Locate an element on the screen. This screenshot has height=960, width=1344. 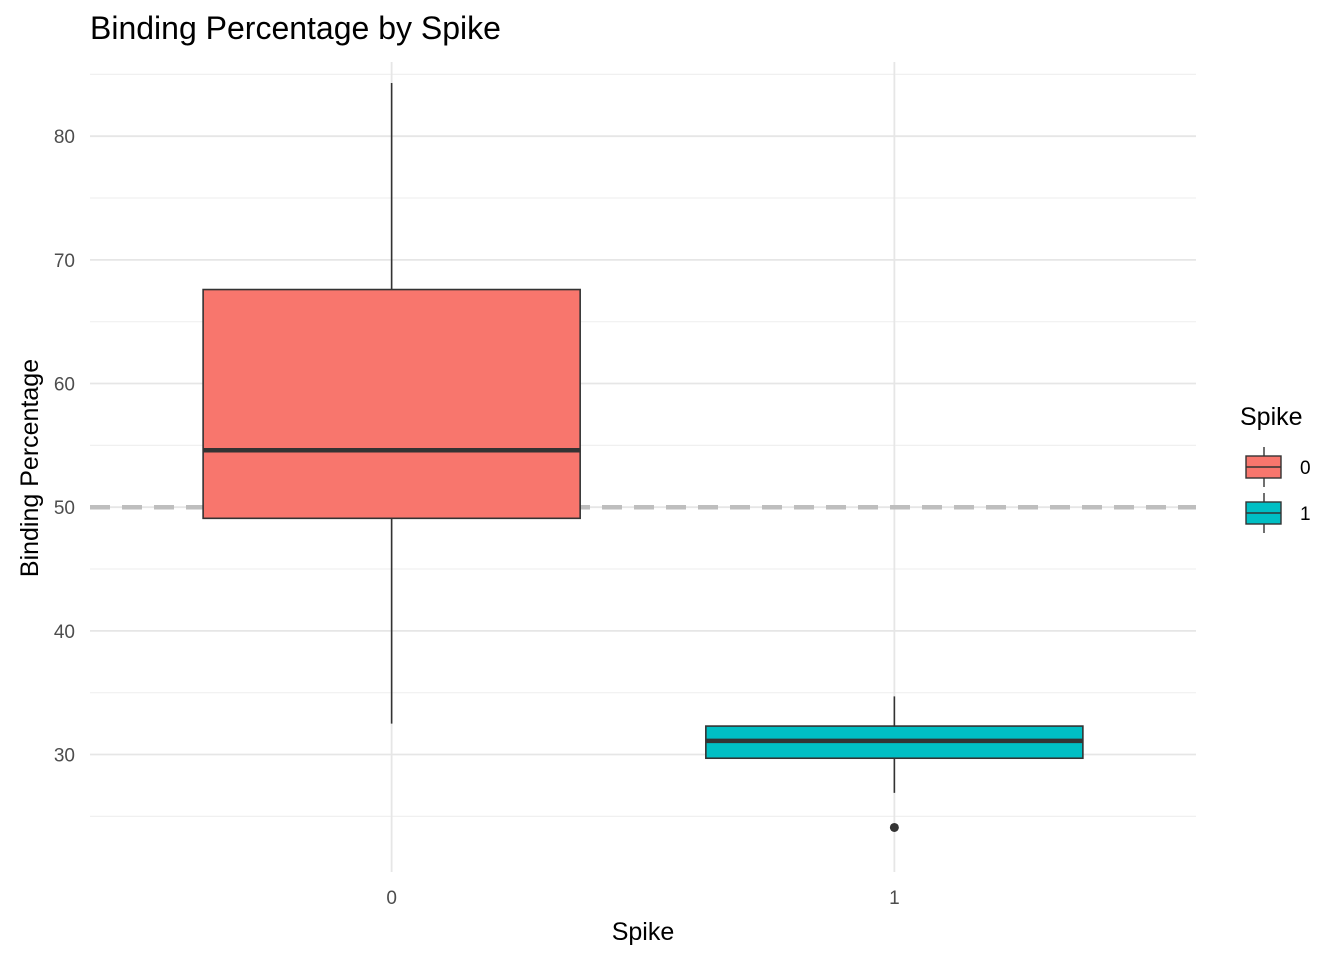
y-axis-title: Binding Percentage is located at coordinates (30, 468).